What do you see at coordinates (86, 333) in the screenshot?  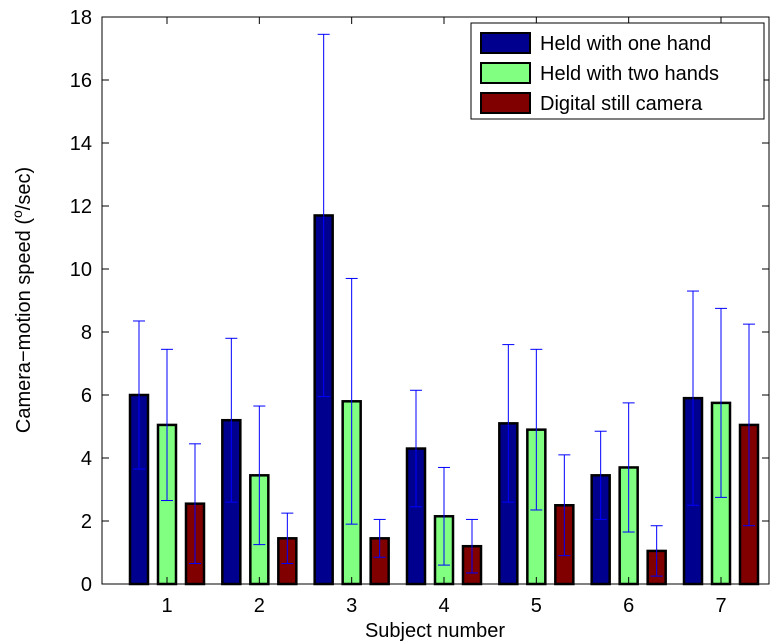 I see `y-tick-label: 8` at bounding box center [86, 333].